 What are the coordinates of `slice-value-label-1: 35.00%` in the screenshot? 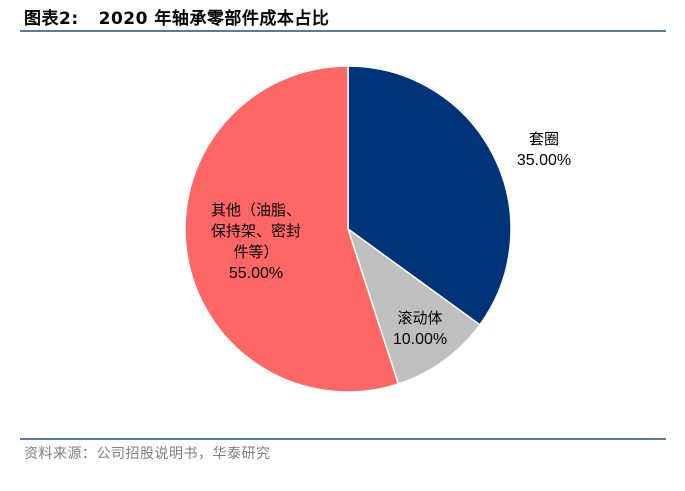 It's located at (544, 160).